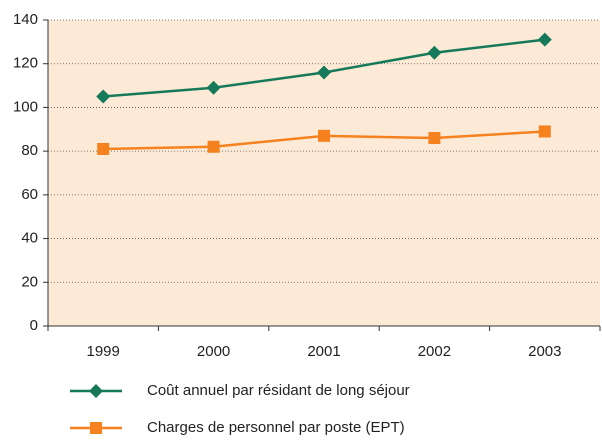  I want to click on legend-label: Charges de personnel par poste (EPT), so click(276, 427).